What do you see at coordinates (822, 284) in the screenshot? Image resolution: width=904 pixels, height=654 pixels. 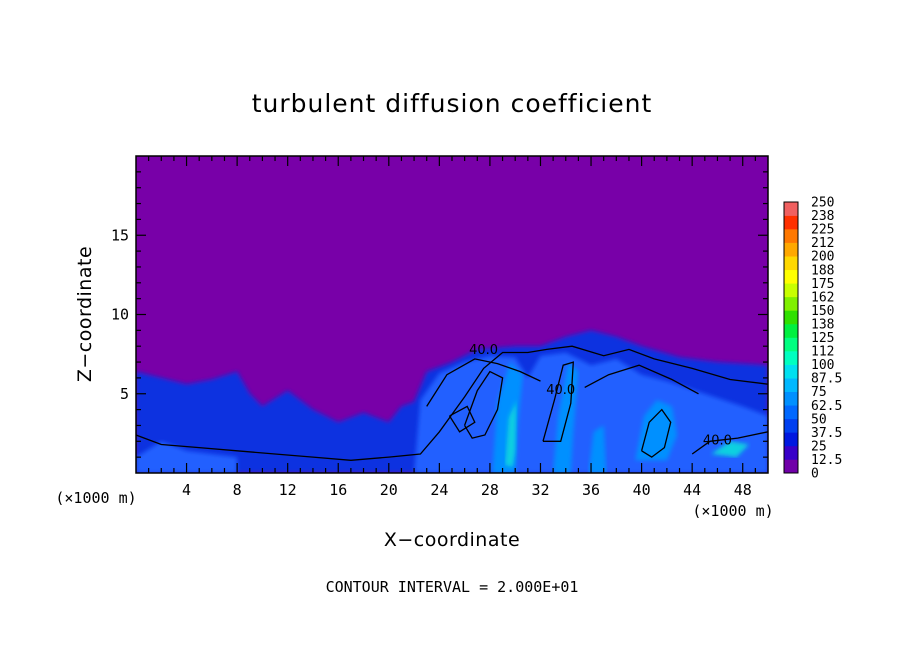 I see `colorbar-label: 175` at bounding box center [822, 284].